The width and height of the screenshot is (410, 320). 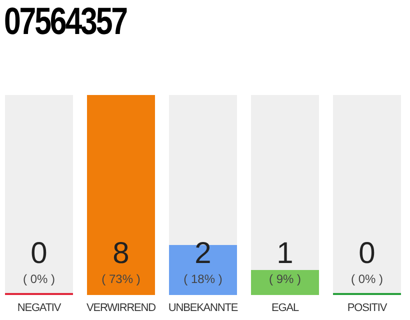 I want to click on data-label: 1 ( 9% ), so click(x=285, y=261).